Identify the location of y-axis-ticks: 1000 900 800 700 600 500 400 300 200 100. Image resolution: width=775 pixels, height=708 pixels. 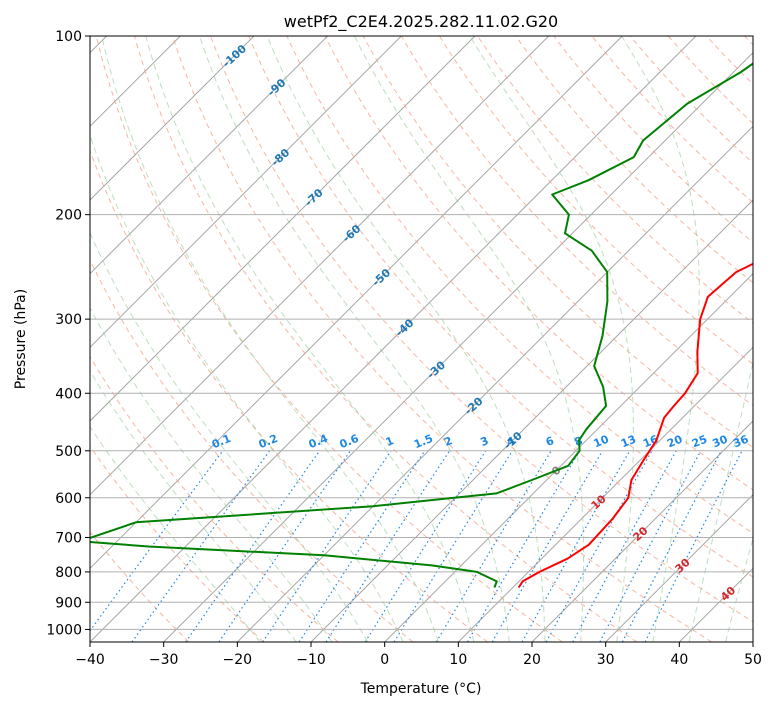
(68, 333).